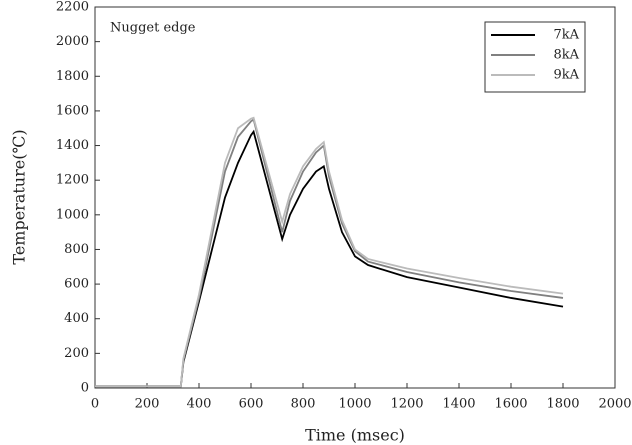 This screenshot has height=445, width=632. What do you see at coordinates (566, 35) in the screenshot?
I see `legend-label: 7kA` at bounding box center [566, 35].